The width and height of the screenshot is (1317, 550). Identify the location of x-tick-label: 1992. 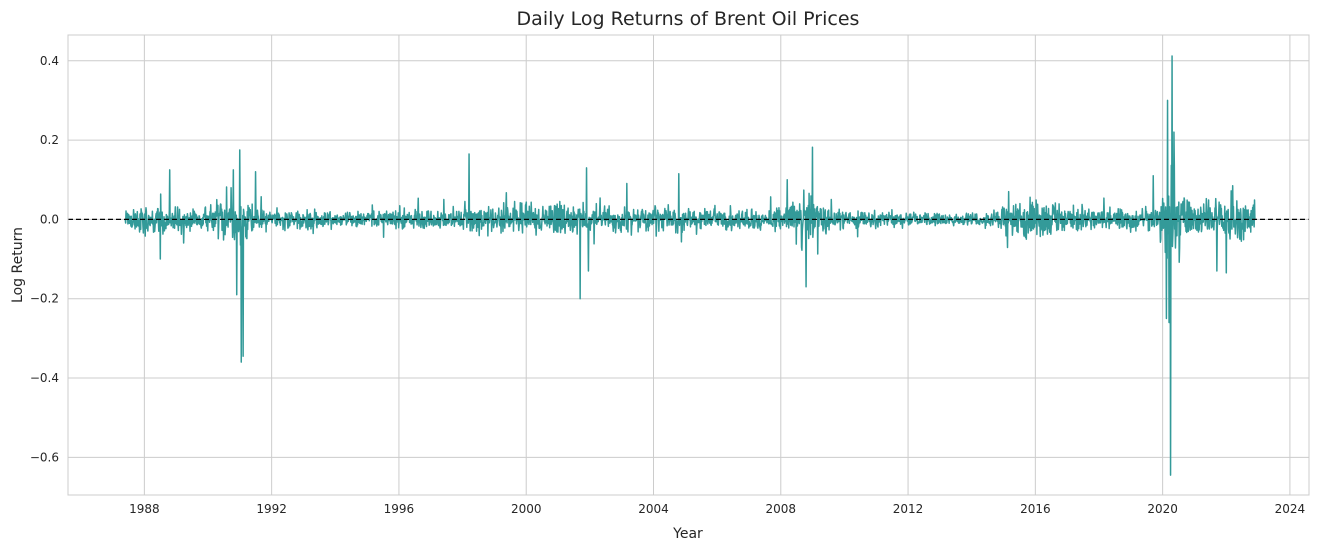
(271, 509).